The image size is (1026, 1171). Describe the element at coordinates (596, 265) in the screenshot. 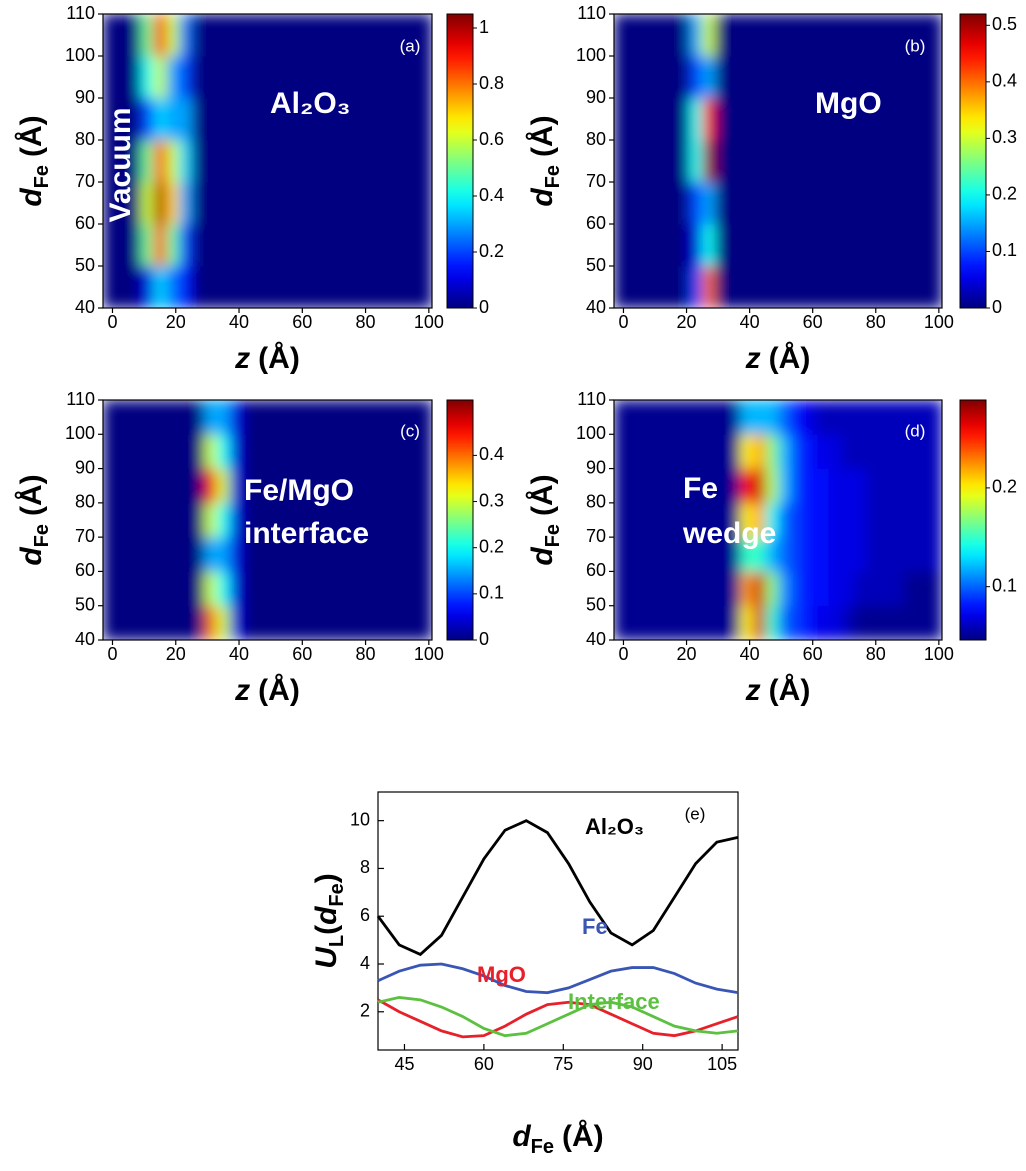

I see `y-tick-label: 50` at that location.